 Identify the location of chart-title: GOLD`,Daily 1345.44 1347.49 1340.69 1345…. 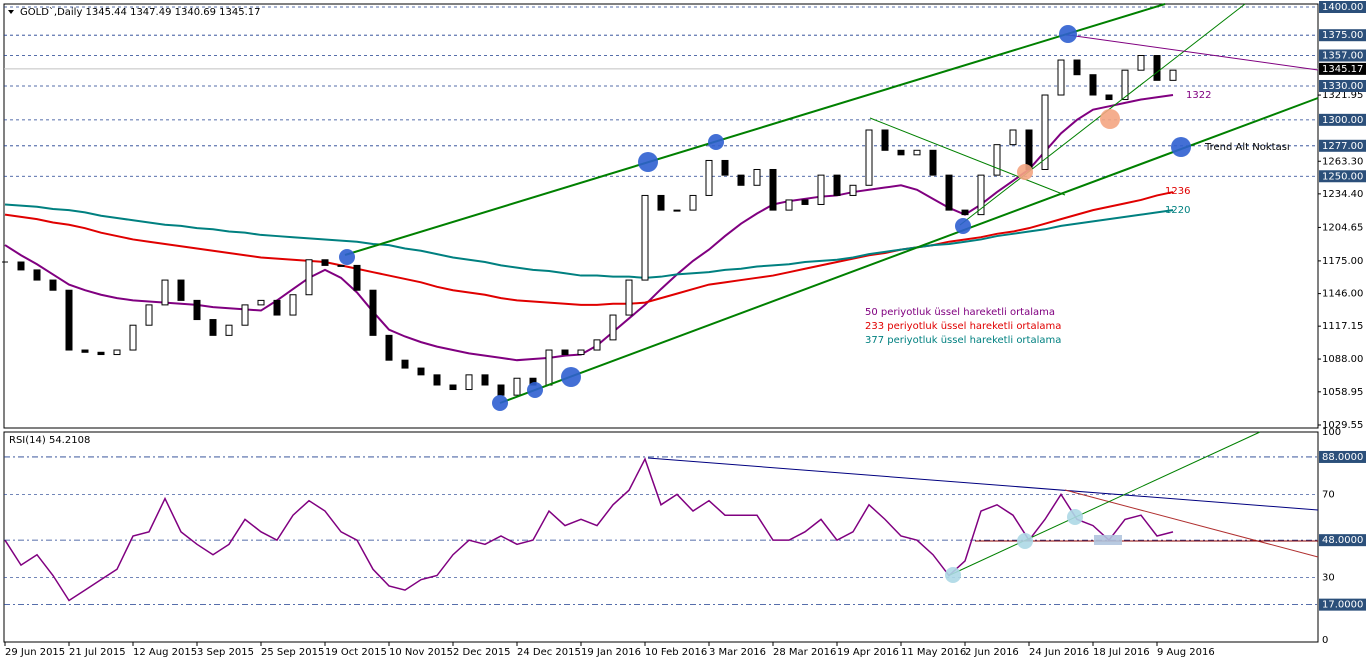
(140, 12).